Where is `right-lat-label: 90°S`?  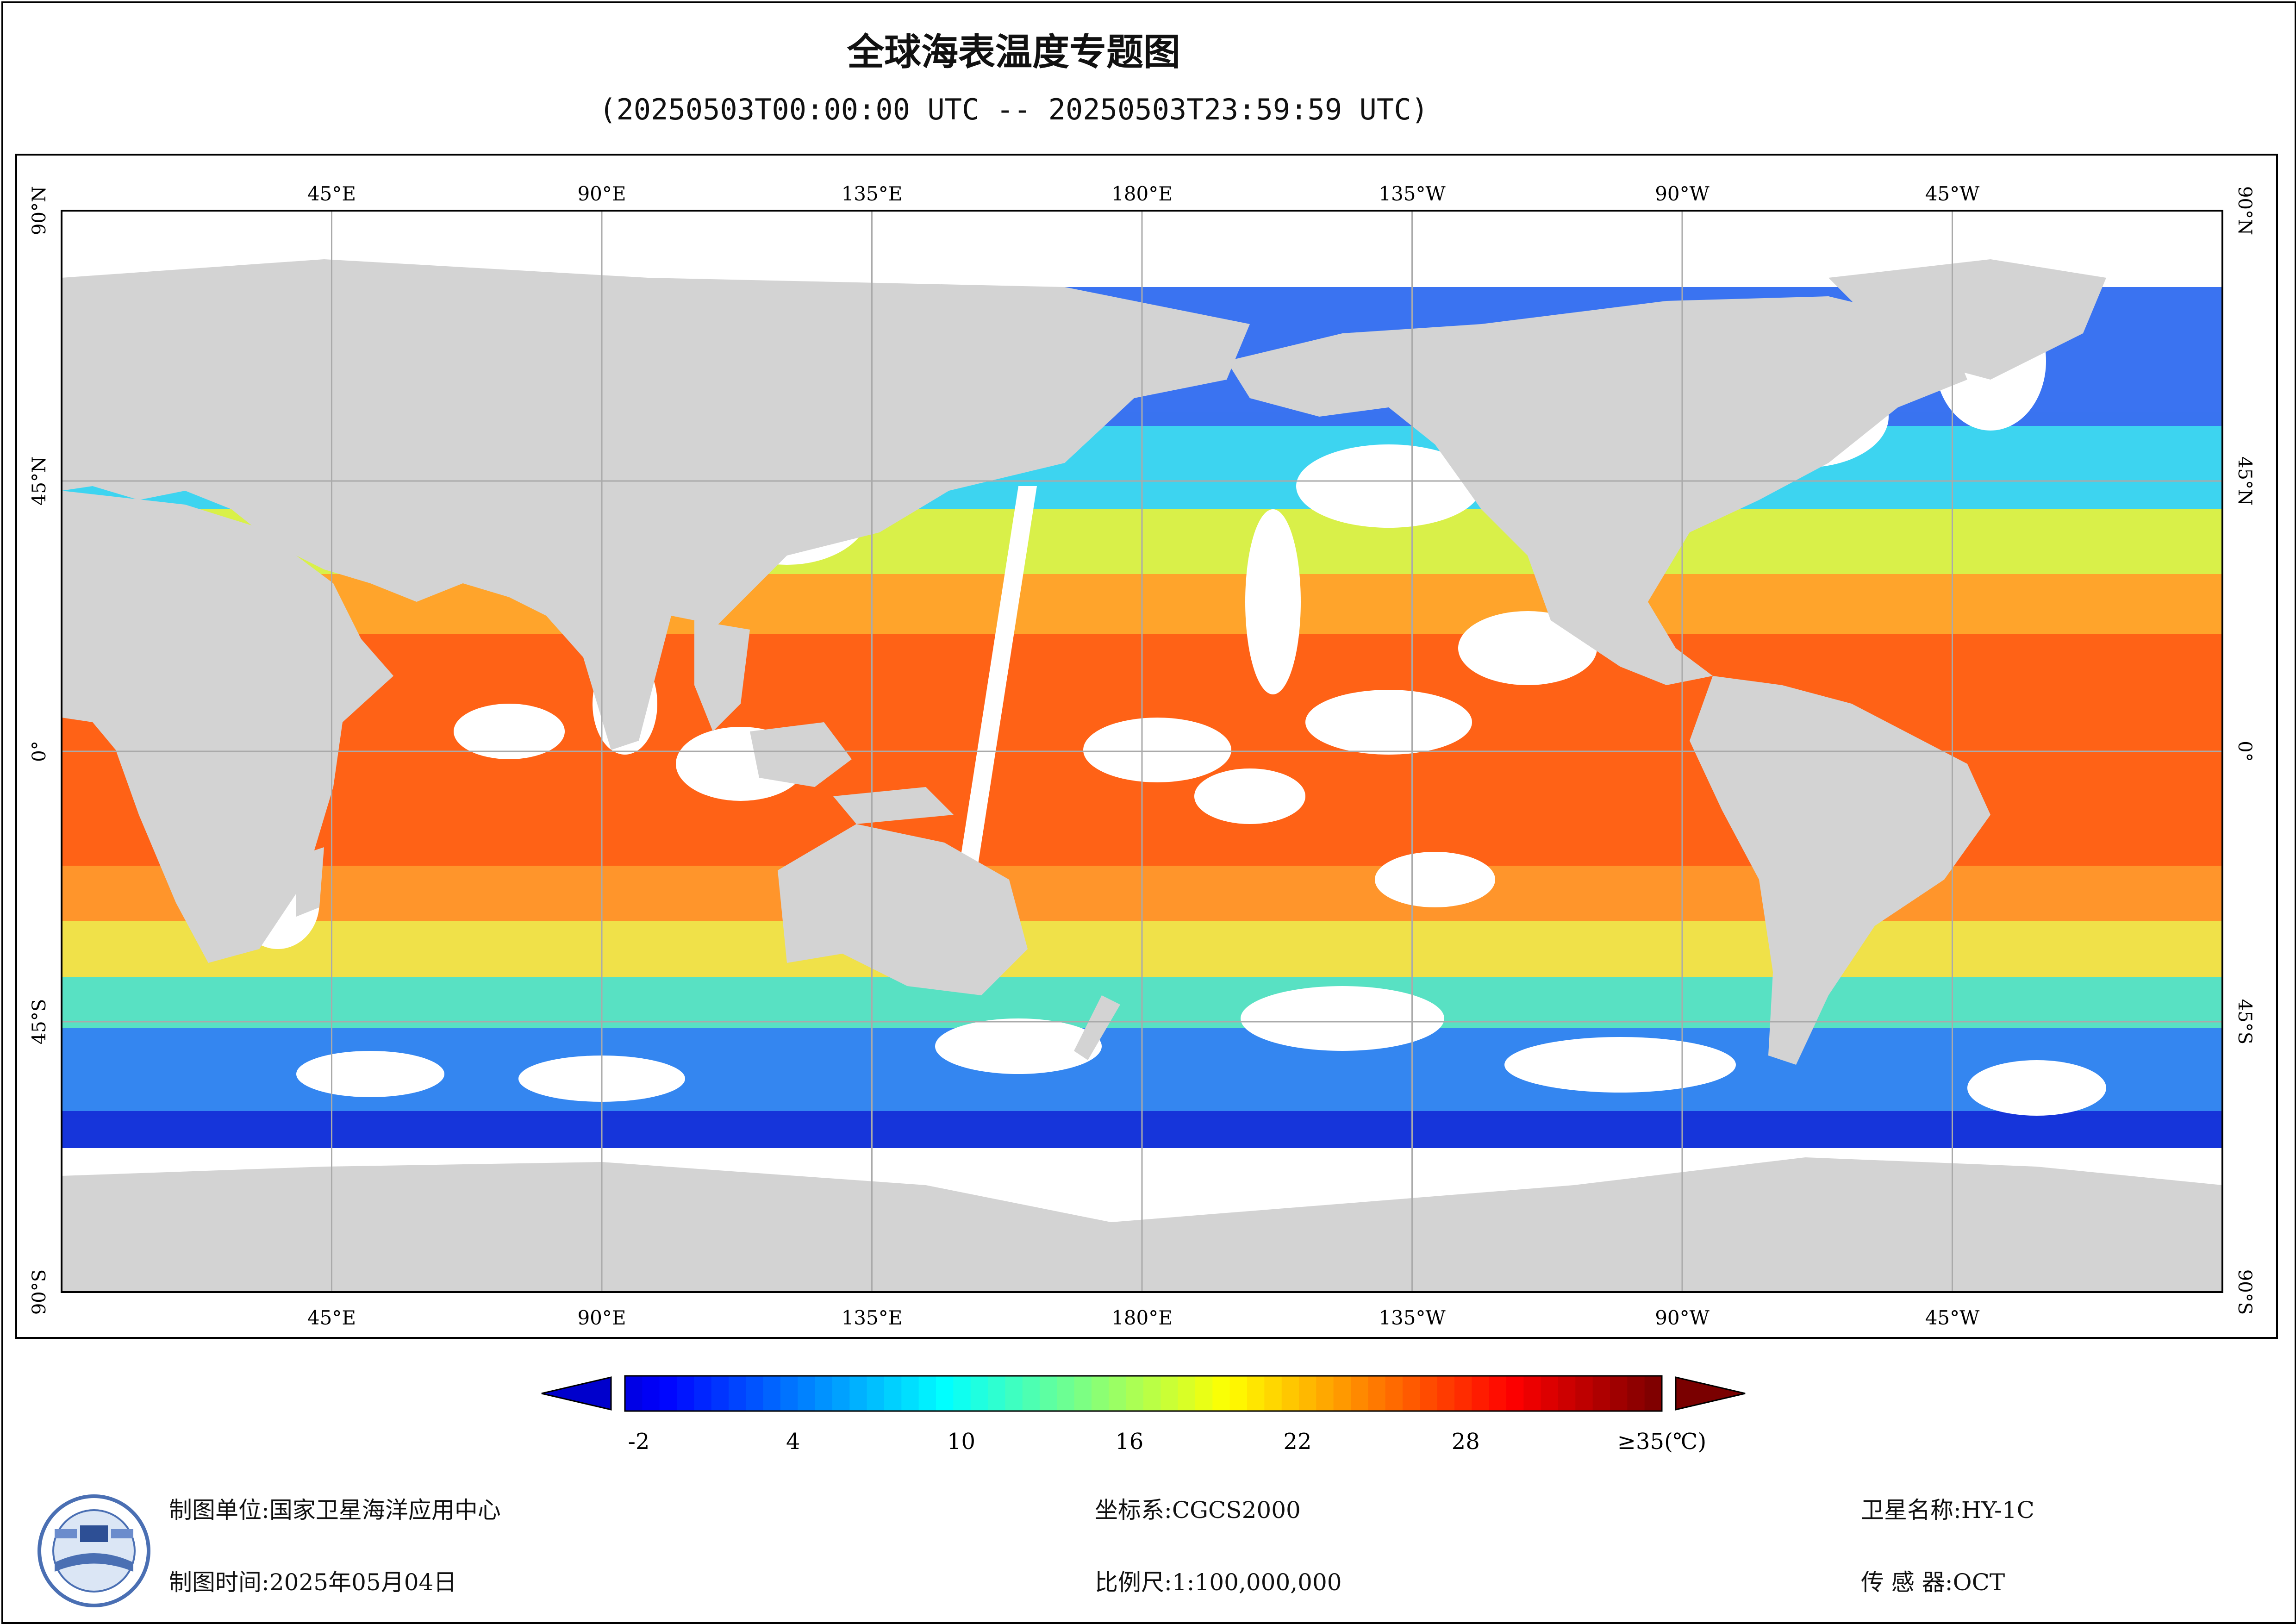
right-lat-label: 90°S is located at coordinates (2244, 1292).